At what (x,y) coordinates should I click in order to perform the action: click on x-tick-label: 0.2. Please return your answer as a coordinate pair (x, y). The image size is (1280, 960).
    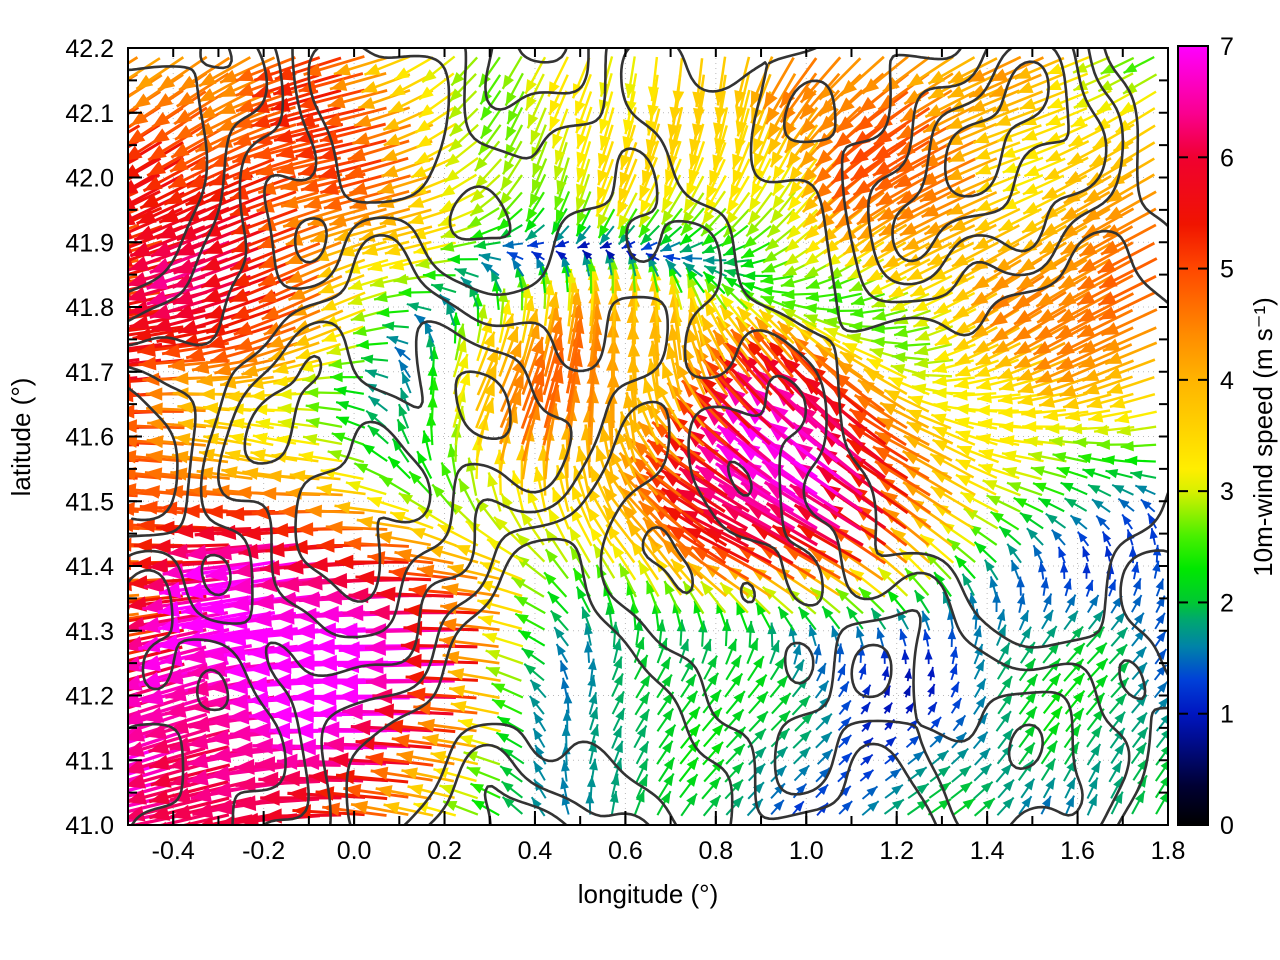
    Looking at the image, I should click on (444, 851).